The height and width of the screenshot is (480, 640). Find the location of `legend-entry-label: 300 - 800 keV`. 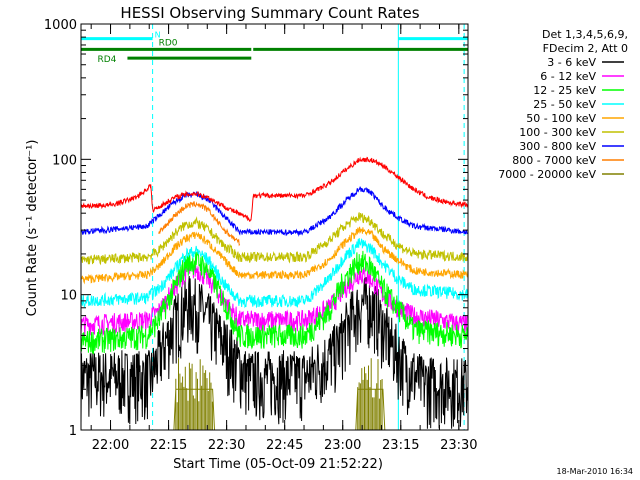

legend-entry-label: 300 - 800 keV is located at coordinates (557, 146).